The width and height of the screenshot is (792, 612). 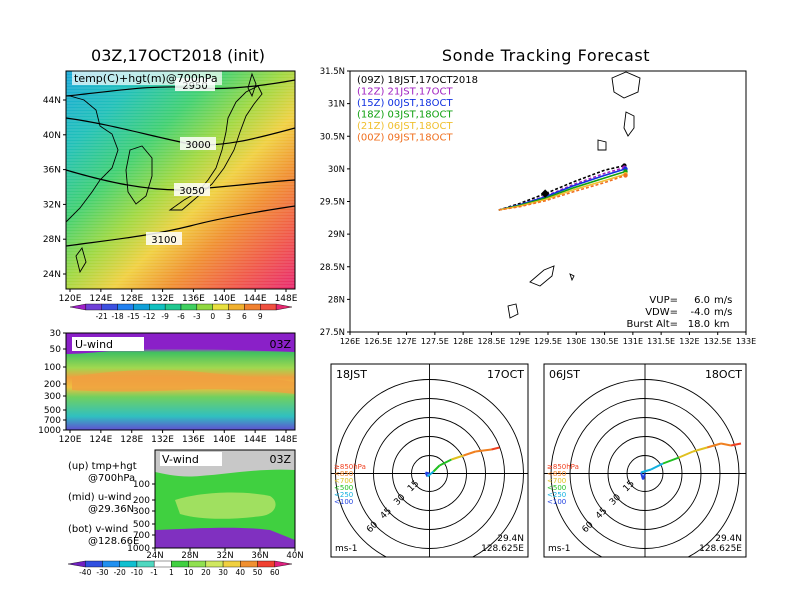 I want to click on temp-lon-tick: 144E, so click(x=255, y=299).